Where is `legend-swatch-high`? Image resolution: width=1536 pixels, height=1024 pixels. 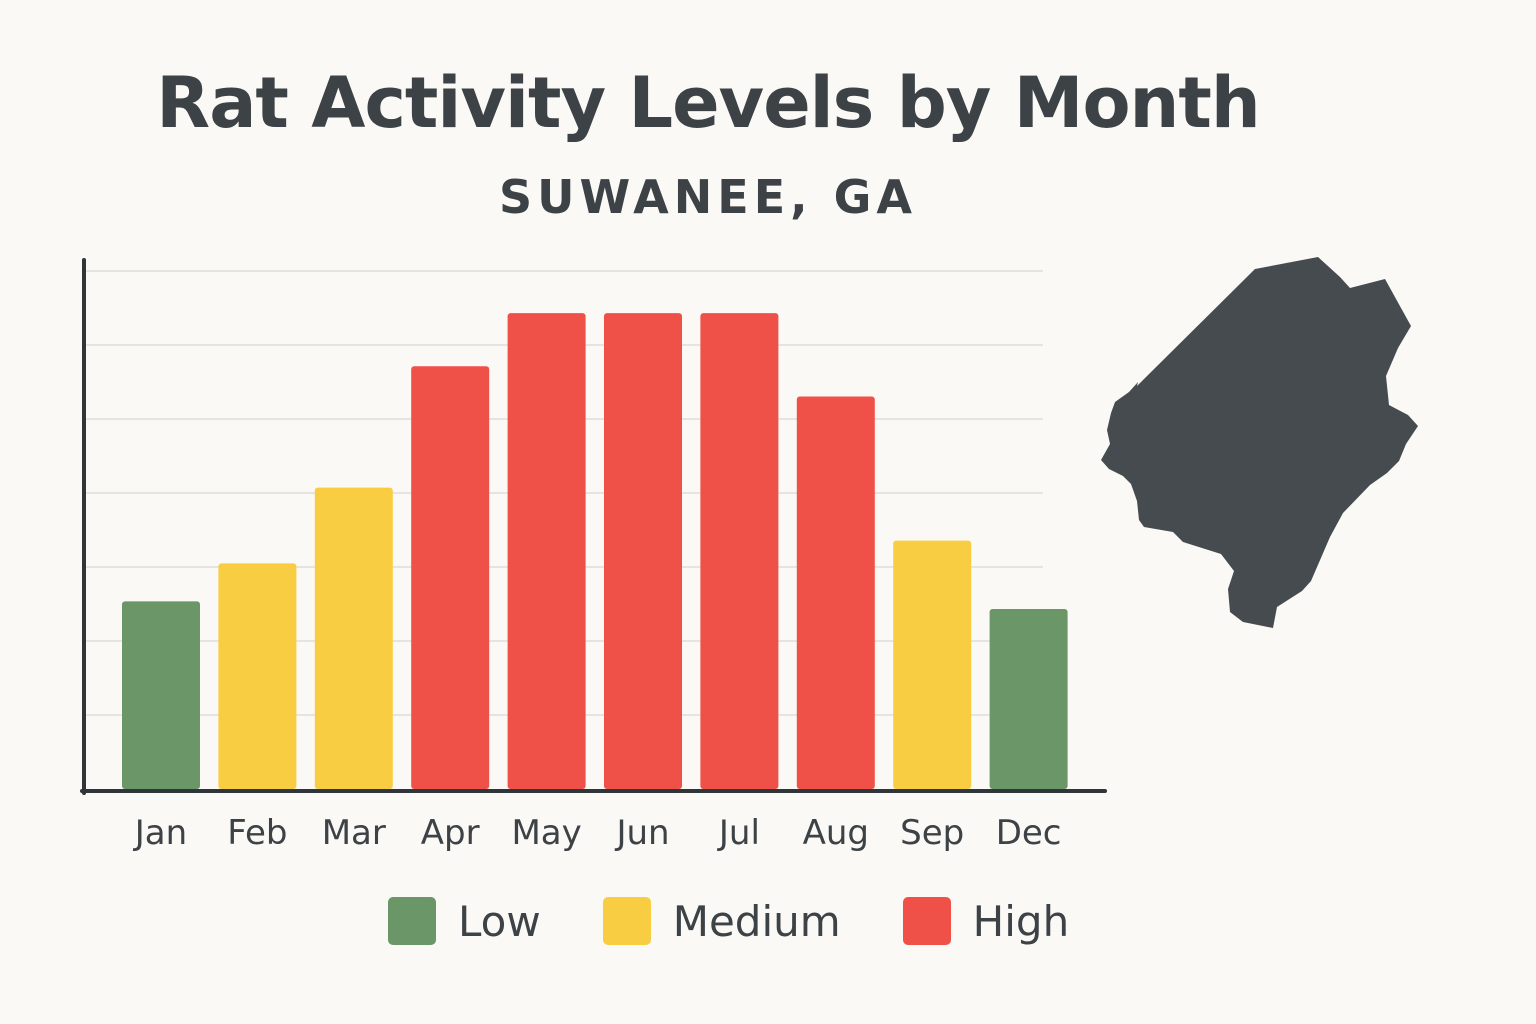 legend-swatch-high is located at coordinates (926, 921).